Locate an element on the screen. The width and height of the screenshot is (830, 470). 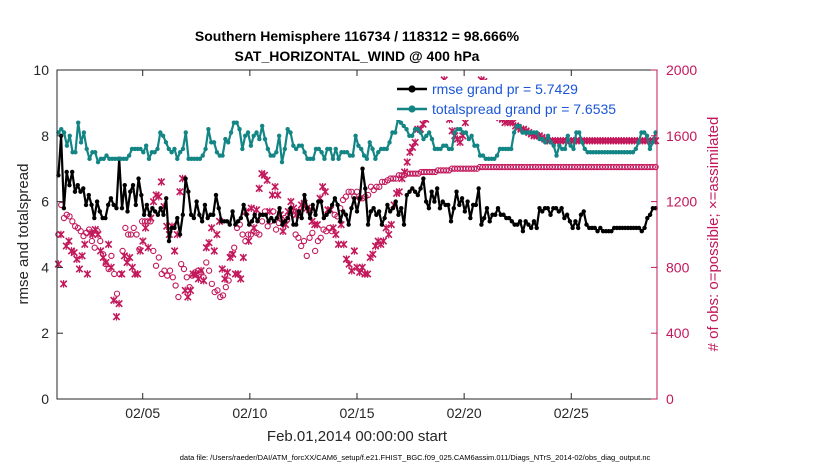
x-axis-label: Feb.01,2014 00:00:00 start is located at coordinates (357, 436).